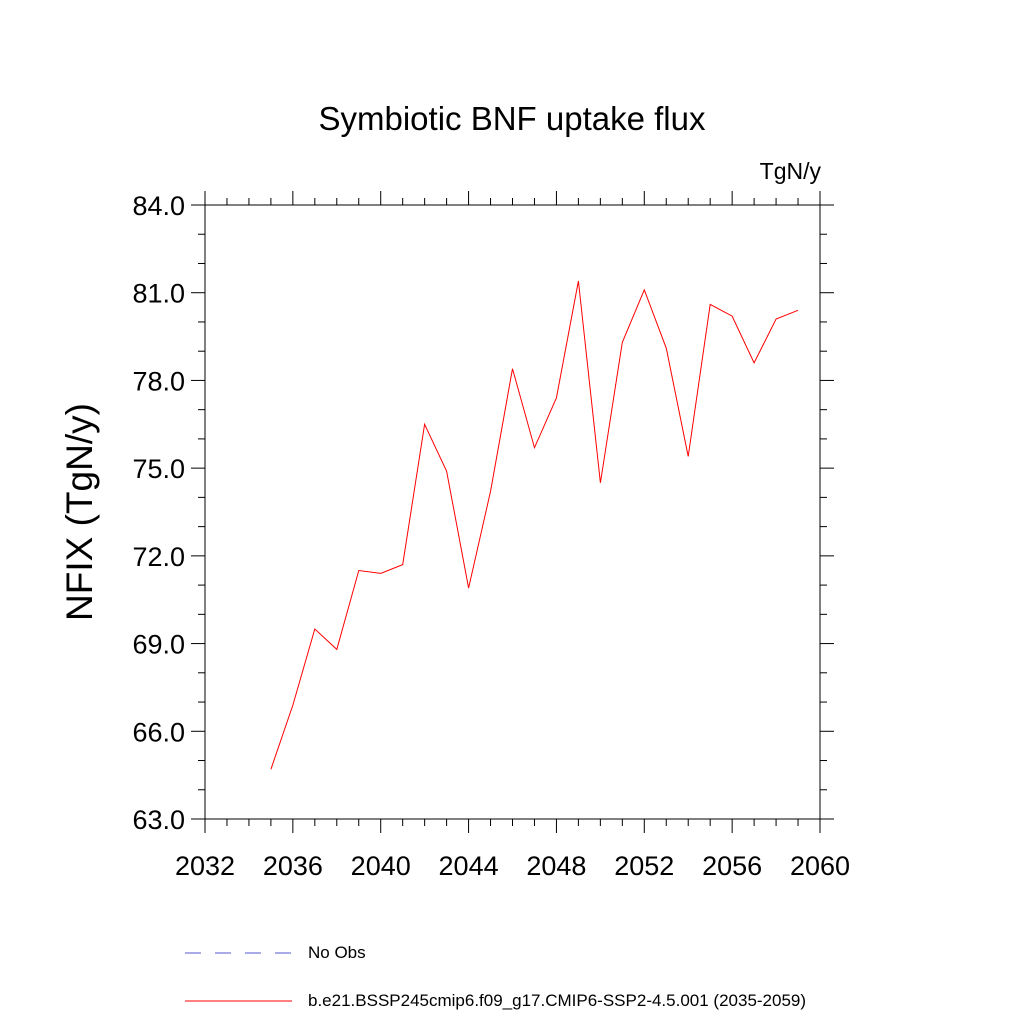 Image resolution: width=1024 pixels, height=1024 pixels. Describe the element at coordinates (790, 171) in the screenshot. I see `units-label: TgN/y` at that location.